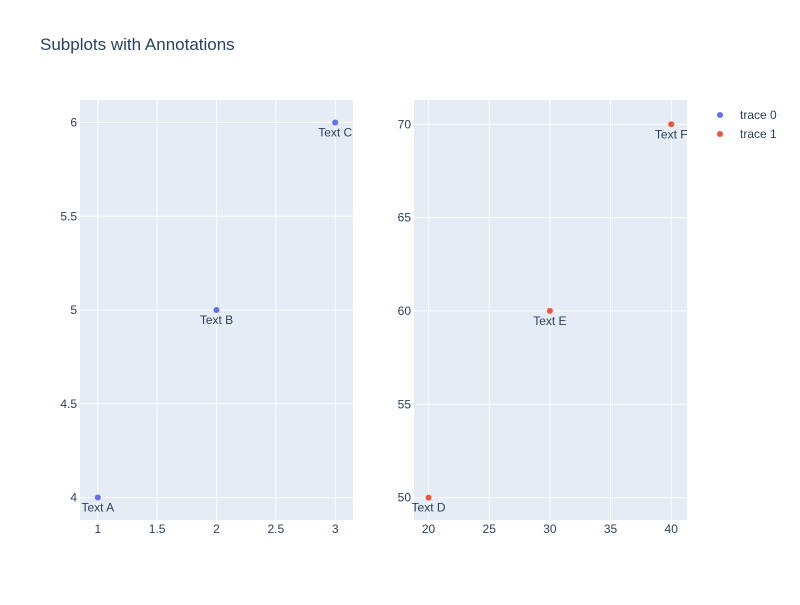 The image size is (800, 605). What do you see at coordinates (747, 124) in the screenshot?
I see `legend: trace 0 trace 1` at bounding box center [747, 124].